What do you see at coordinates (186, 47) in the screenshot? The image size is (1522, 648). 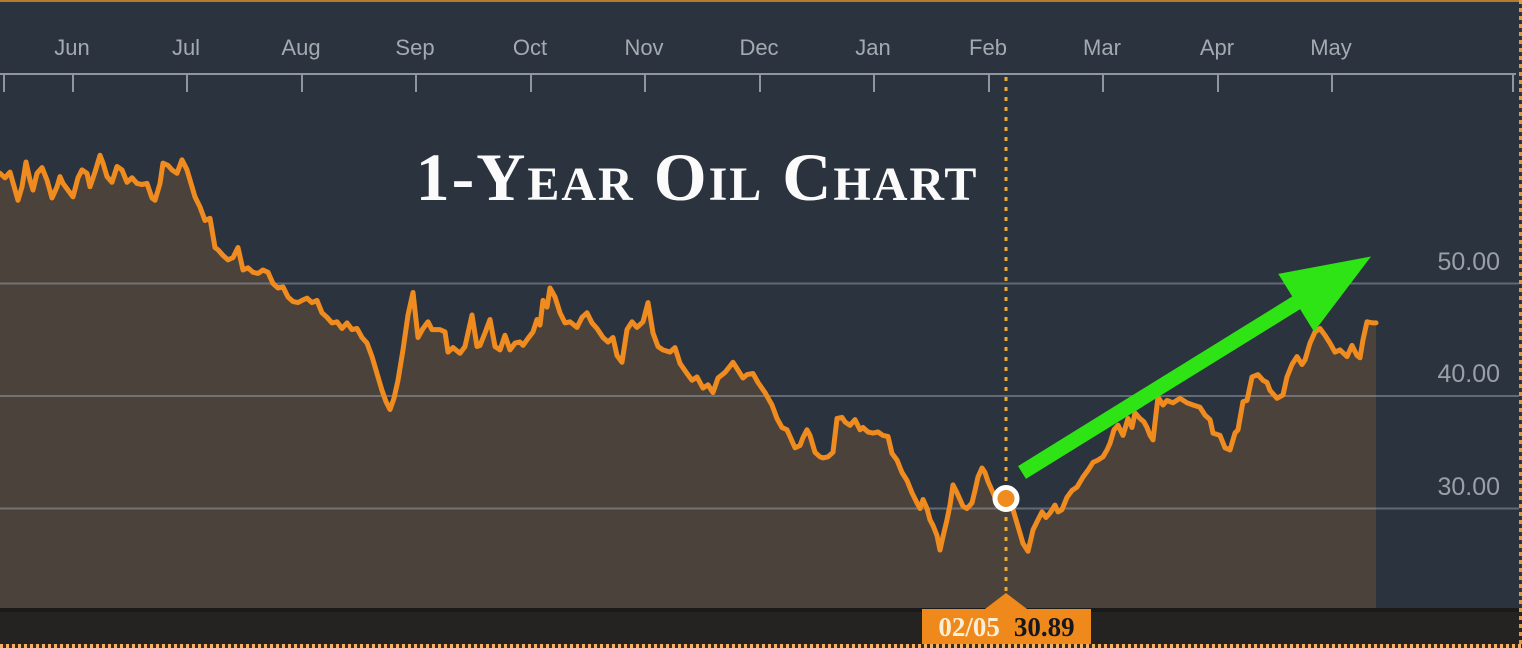 I see `x-axis-month-label: Jul` at bounding box center [186, 47].